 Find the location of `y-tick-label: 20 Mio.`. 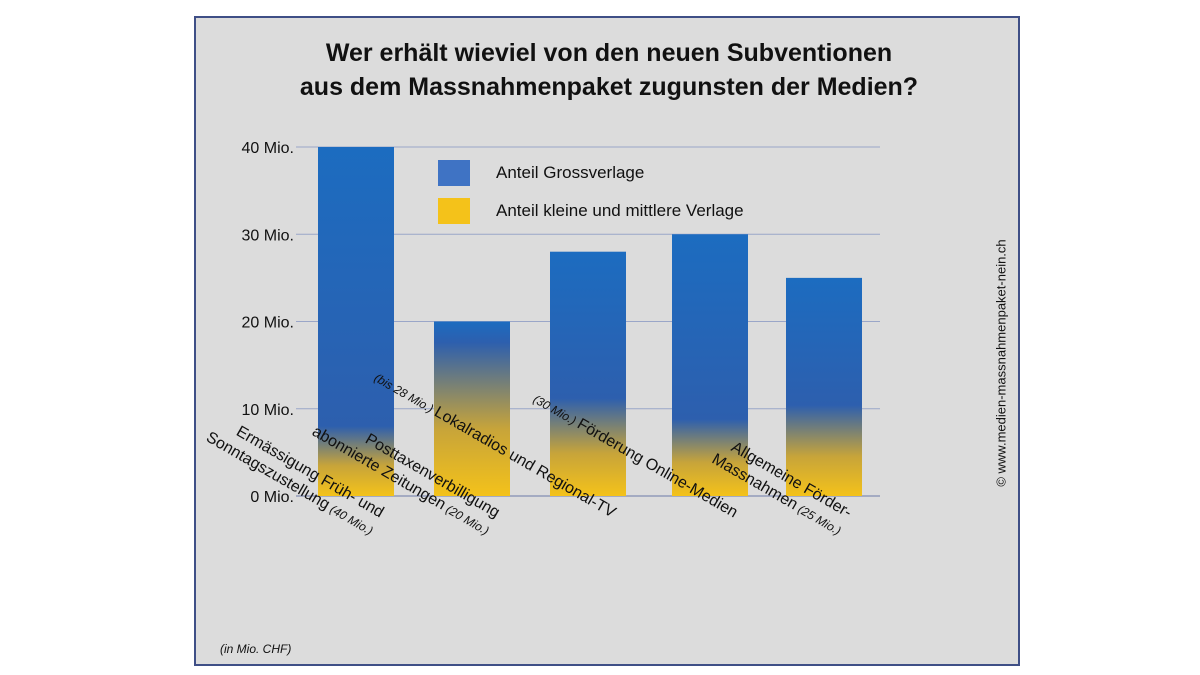

y-tick-label: 20 Mio. is located at coordinates (268, 323).